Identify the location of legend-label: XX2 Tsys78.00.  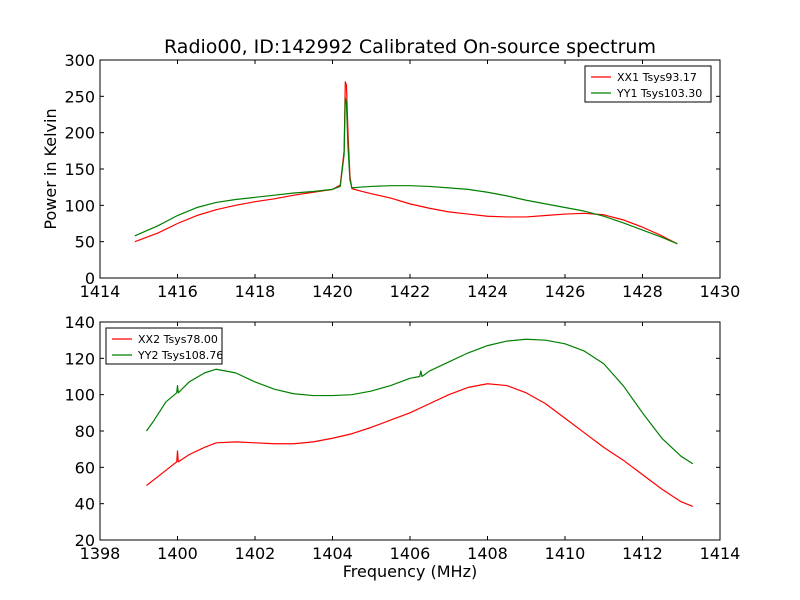
(178, 339).